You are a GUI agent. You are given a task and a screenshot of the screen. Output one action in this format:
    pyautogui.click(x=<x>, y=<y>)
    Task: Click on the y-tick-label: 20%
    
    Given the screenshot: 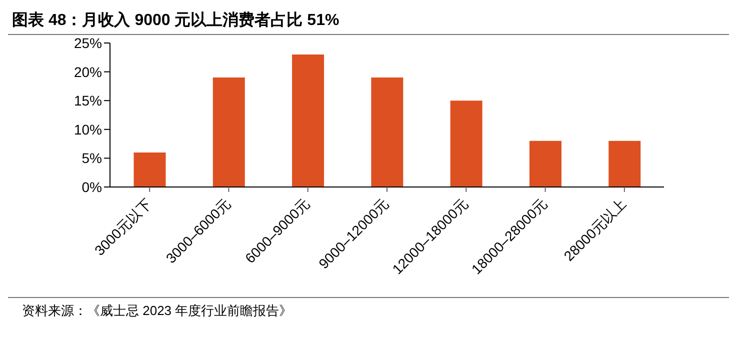 What is the action you would take?
    pyautogui.click(x=88, y=72)
    